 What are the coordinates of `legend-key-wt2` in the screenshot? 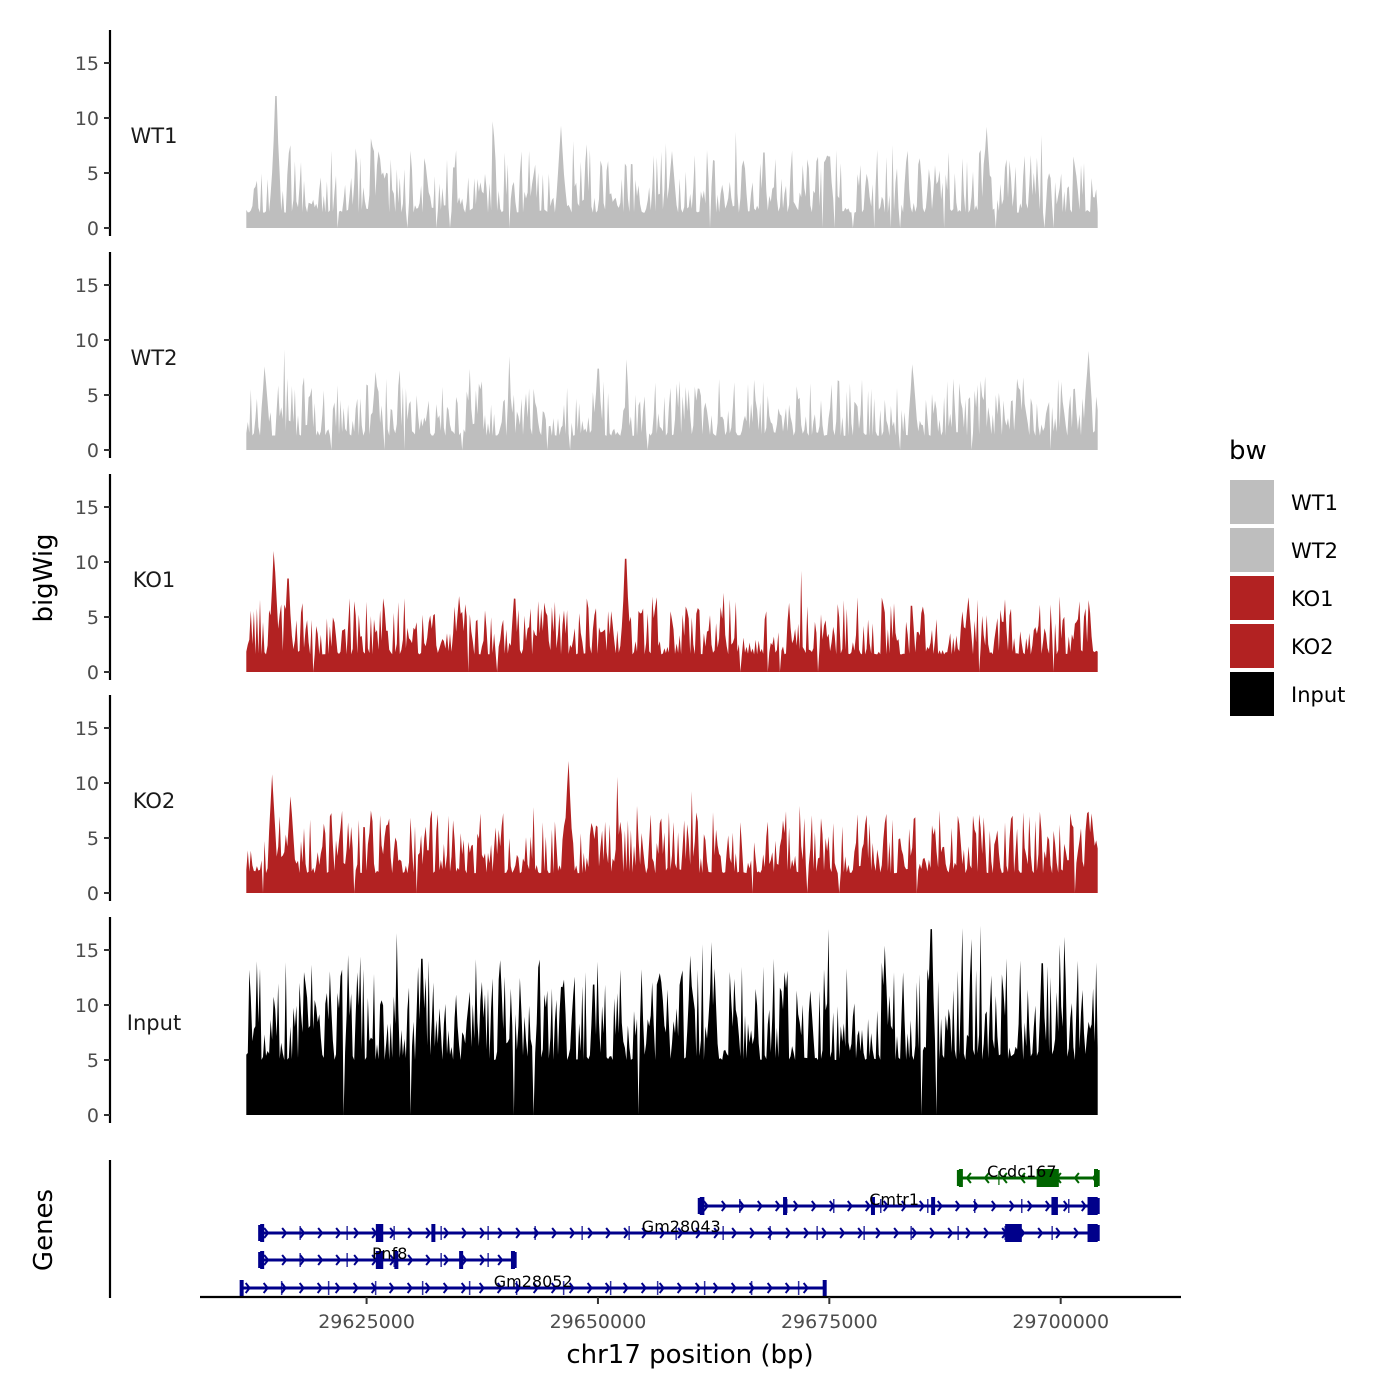 It's located at (1252, 550).